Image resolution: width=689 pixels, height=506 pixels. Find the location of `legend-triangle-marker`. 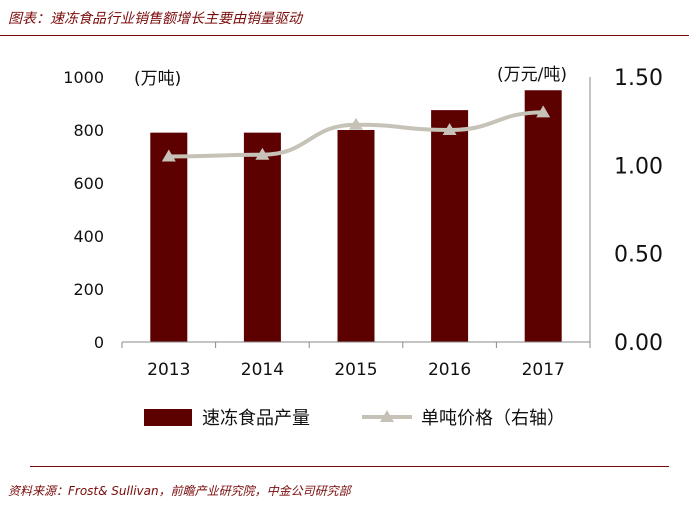

legend-triangle-marker is located at coordinates (387, 416).